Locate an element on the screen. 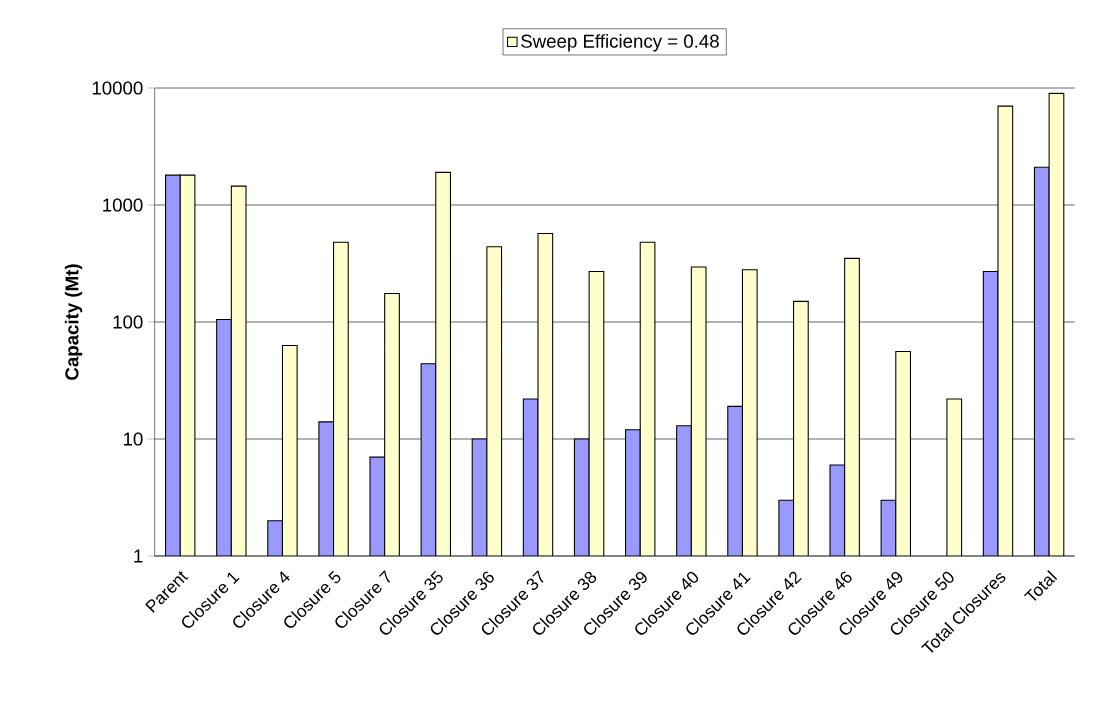  y-axis-title: Capacity (Mt) is located at coordinates (73, 322).